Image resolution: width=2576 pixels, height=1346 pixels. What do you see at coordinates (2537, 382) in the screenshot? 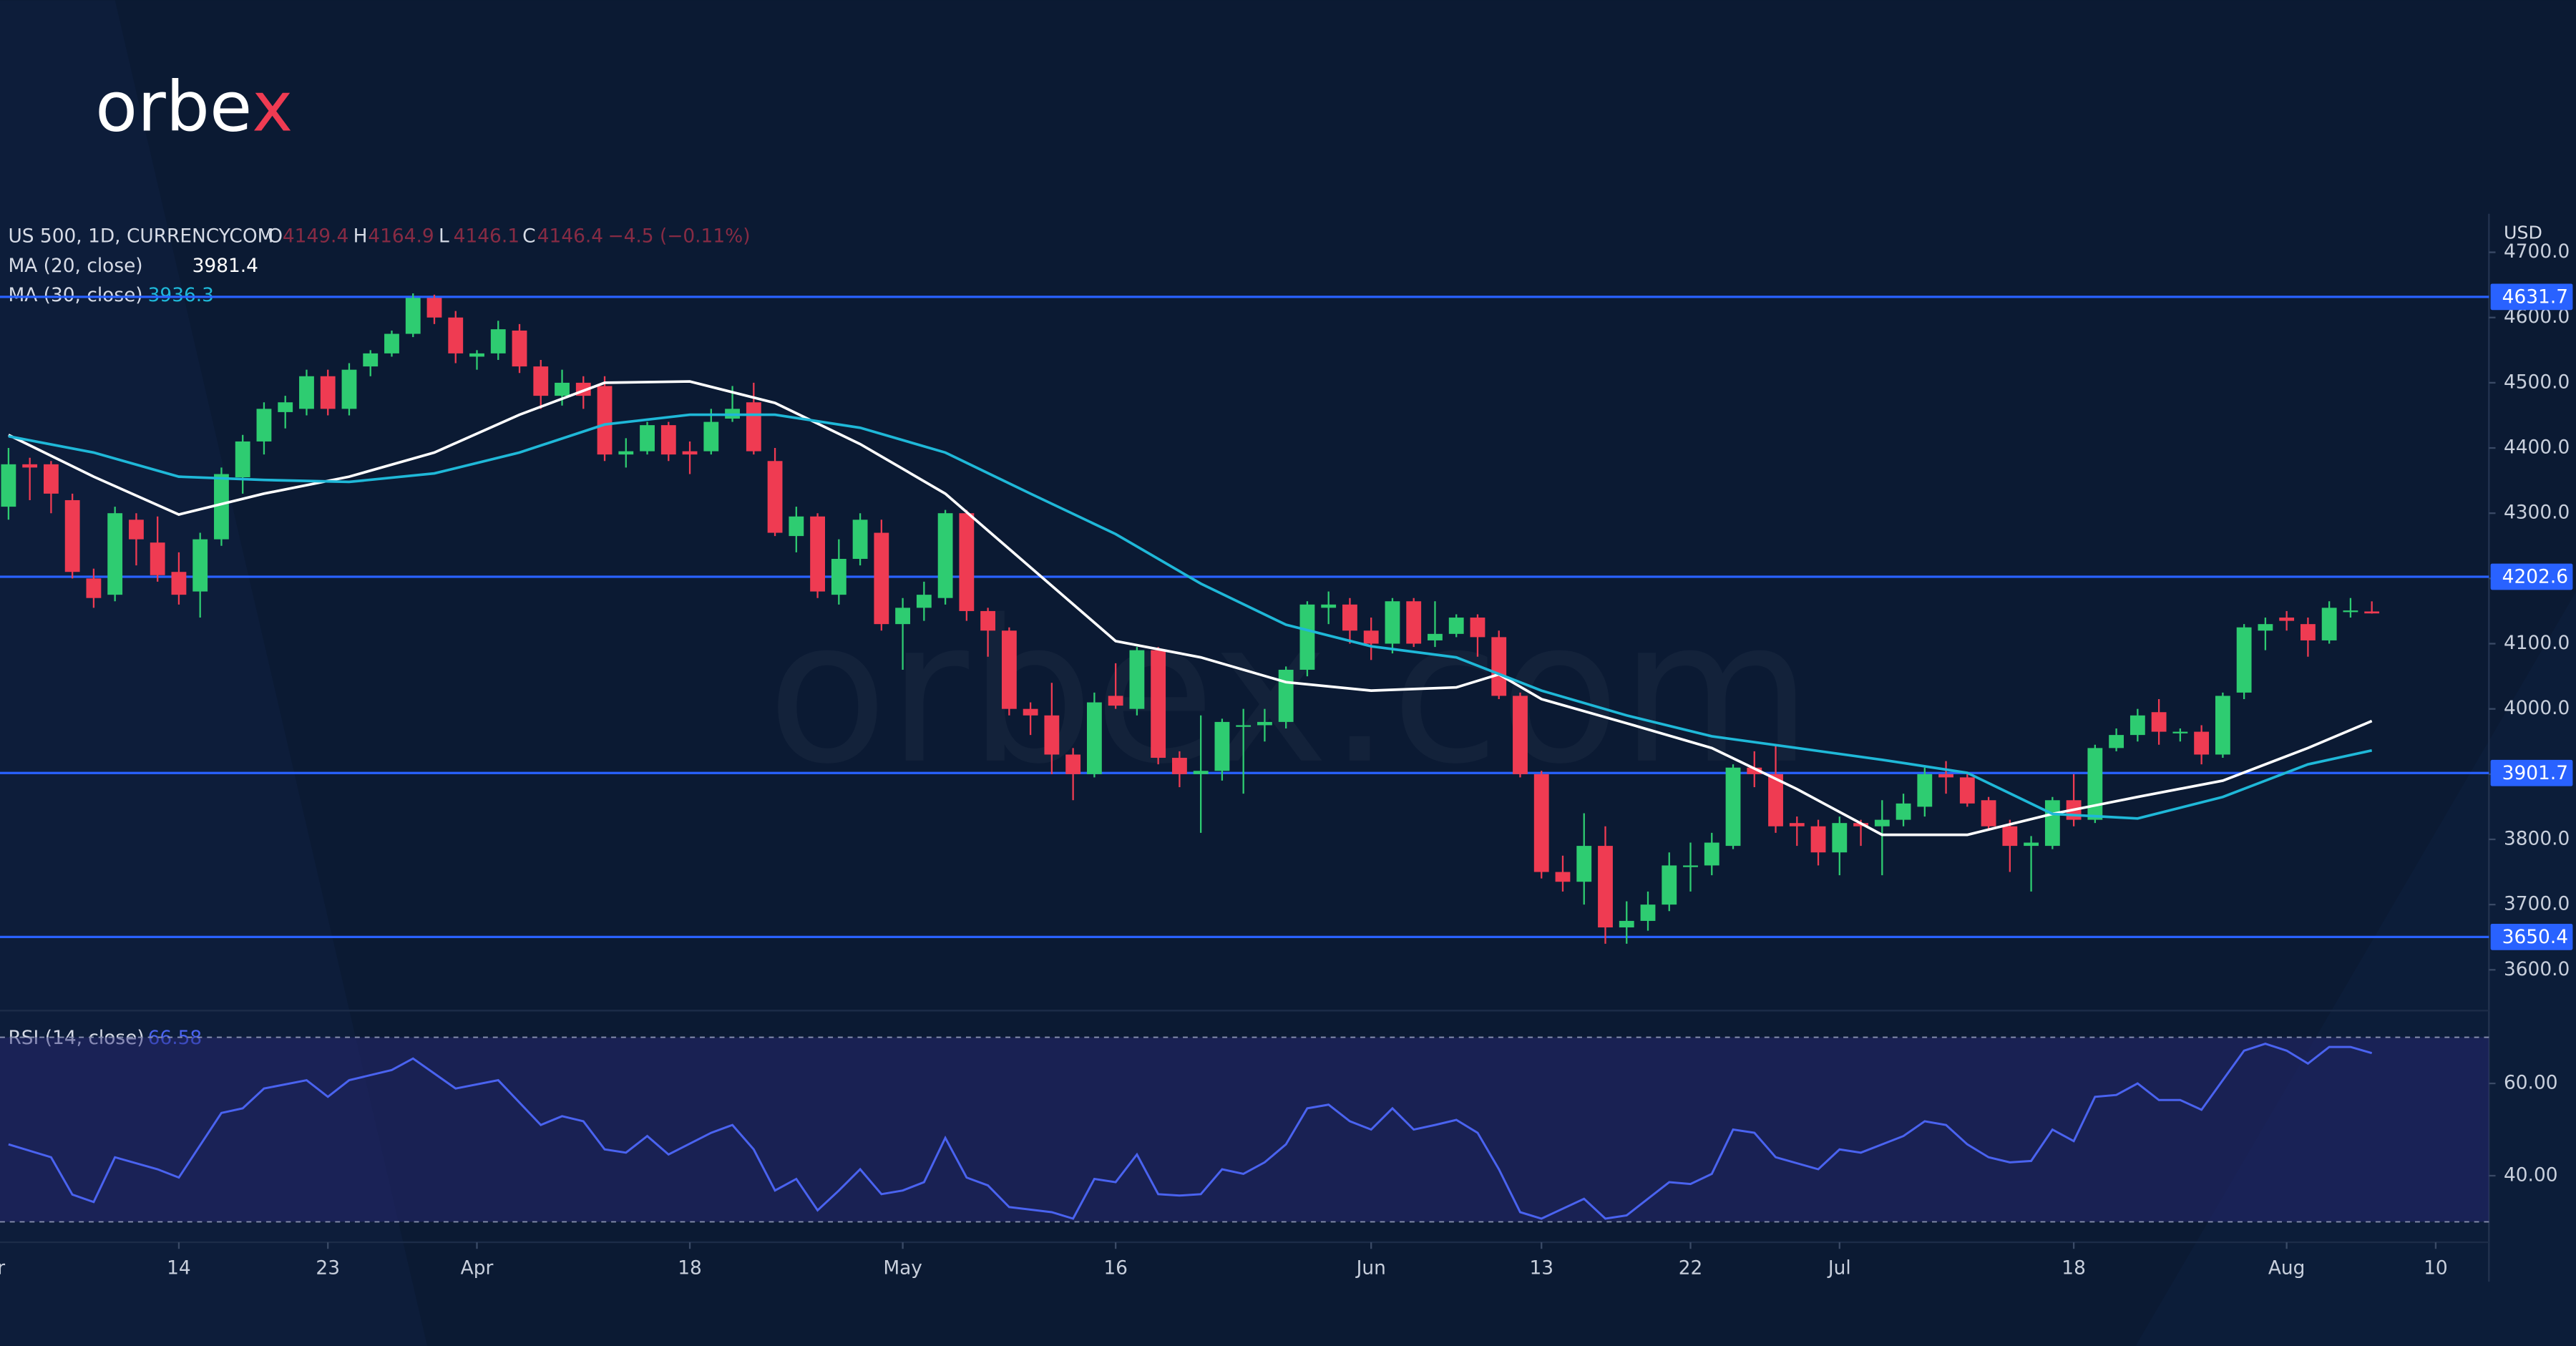
I see `y-tick-label: 4500.0` at bounding box center [2537, 382].